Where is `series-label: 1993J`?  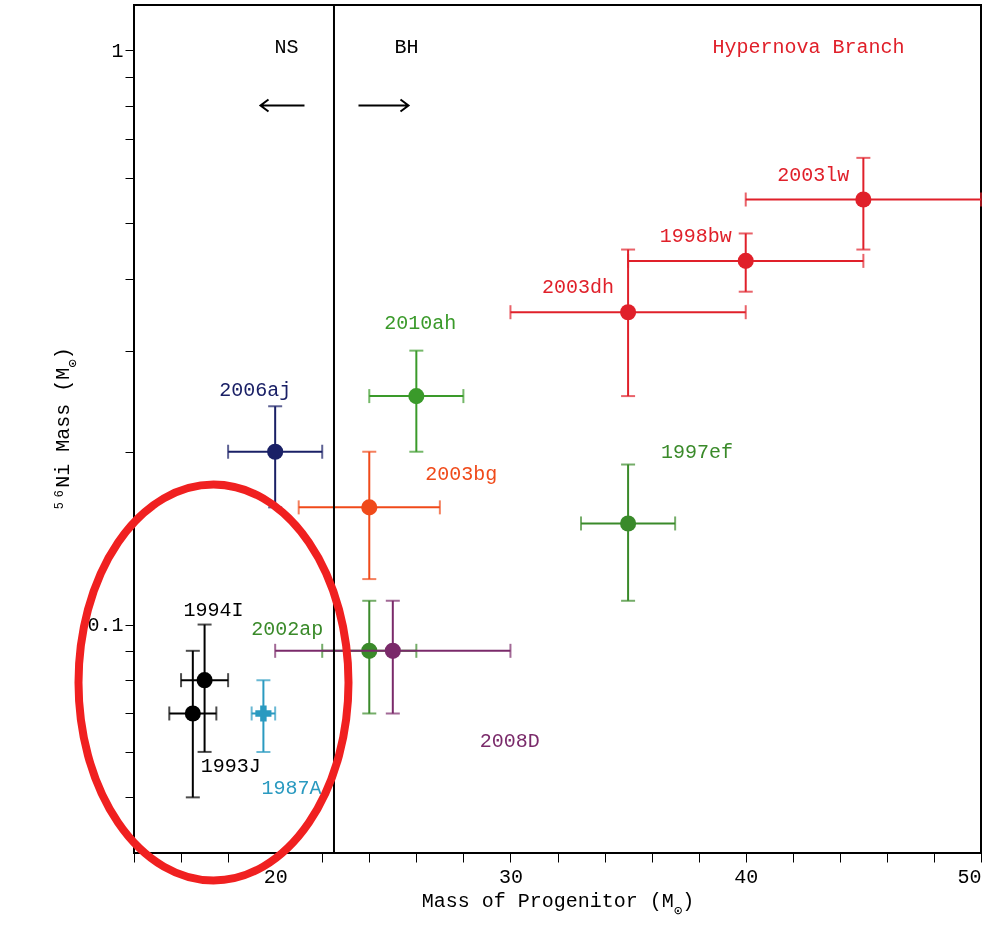 series-label: 1993J is located at coordinates (230, 767).